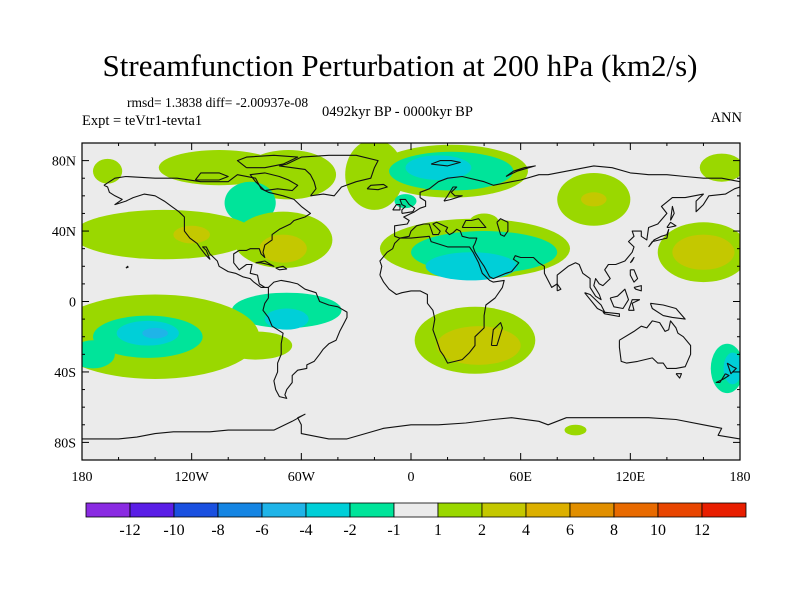 The width and height of the screenshot is (800, 600). What do you see at coordinates (302, 477) in the screenshot?
I see `lon-tick-label: 60W` at bounding box center [302, 477].